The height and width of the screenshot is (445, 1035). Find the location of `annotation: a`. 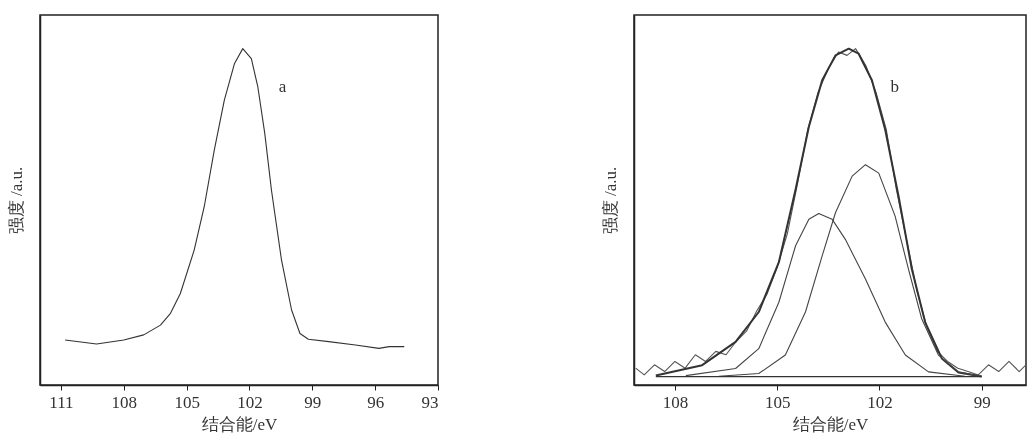

annotation: a is located at coordinates (282, 87).